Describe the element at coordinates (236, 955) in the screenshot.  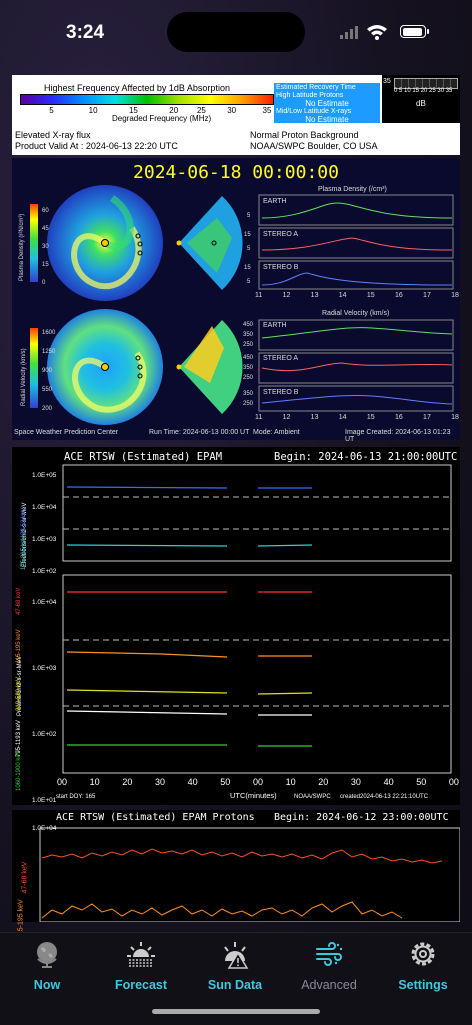
I see `sun-warning-icon` at that location.